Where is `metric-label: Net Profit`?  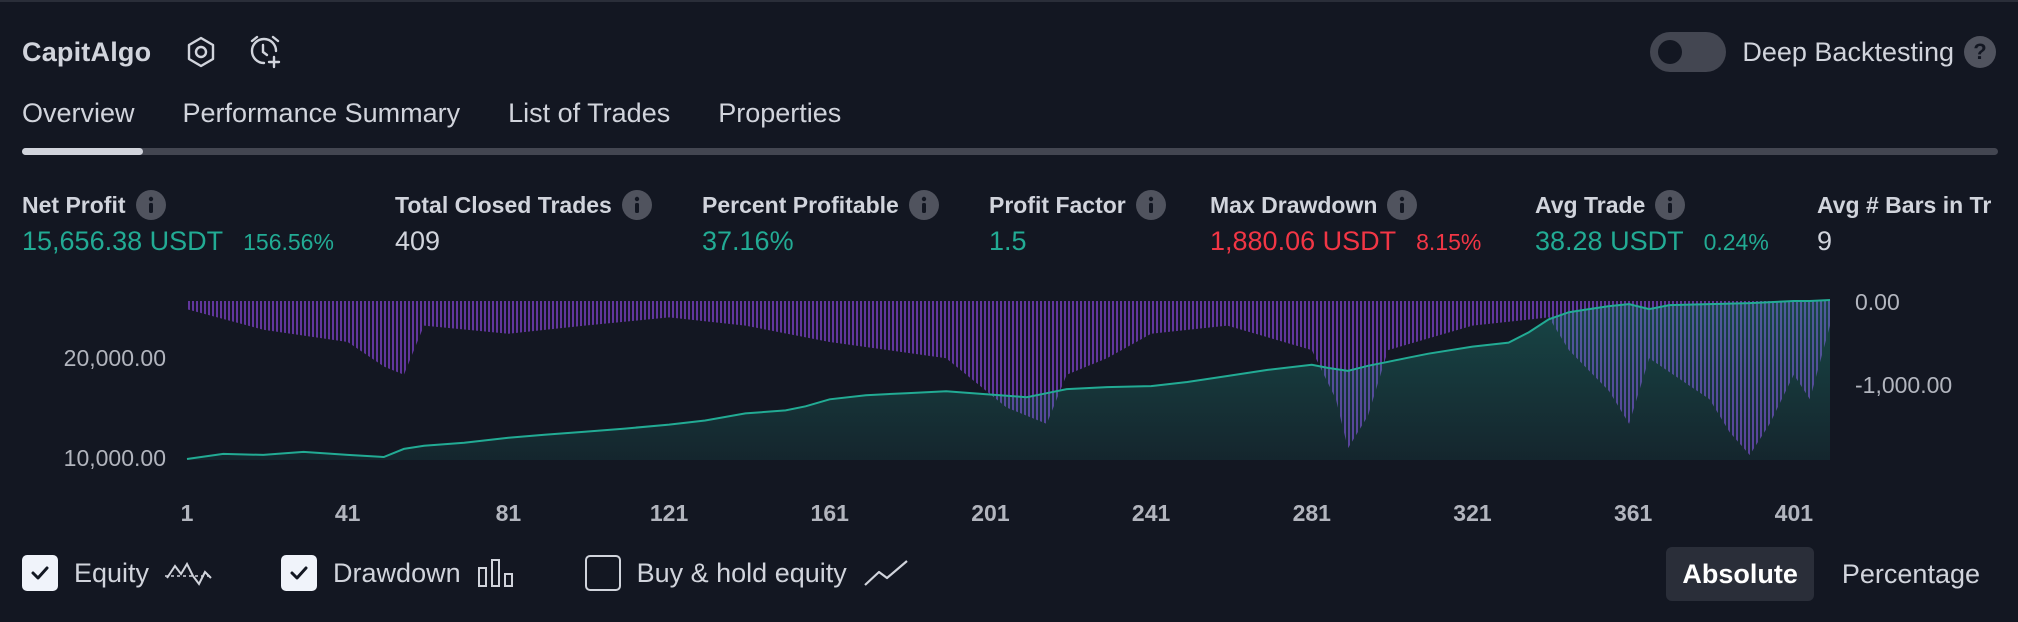 metric-label: Net Profit is located at coordinates (74, 204).